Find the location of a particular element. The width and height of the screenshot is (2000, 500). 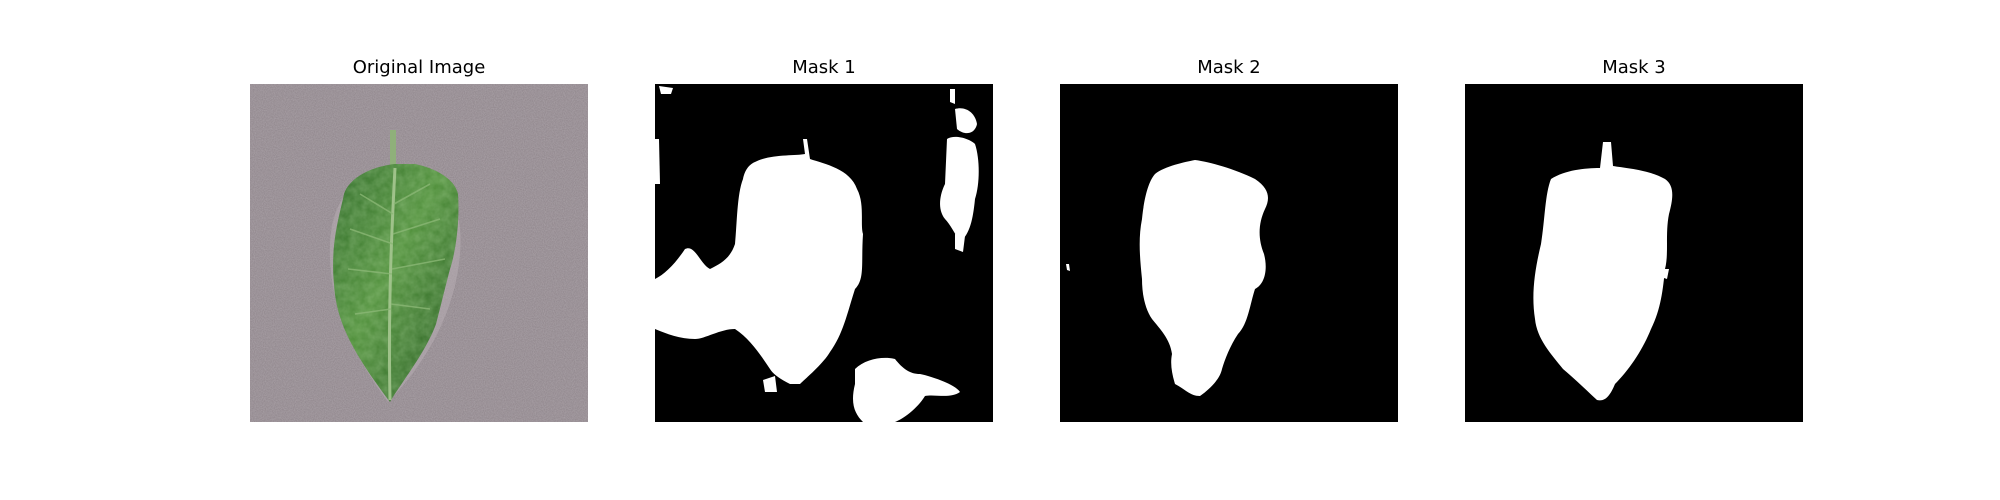

panel-title: Mask 2 is located at coordinates (1229, 67).